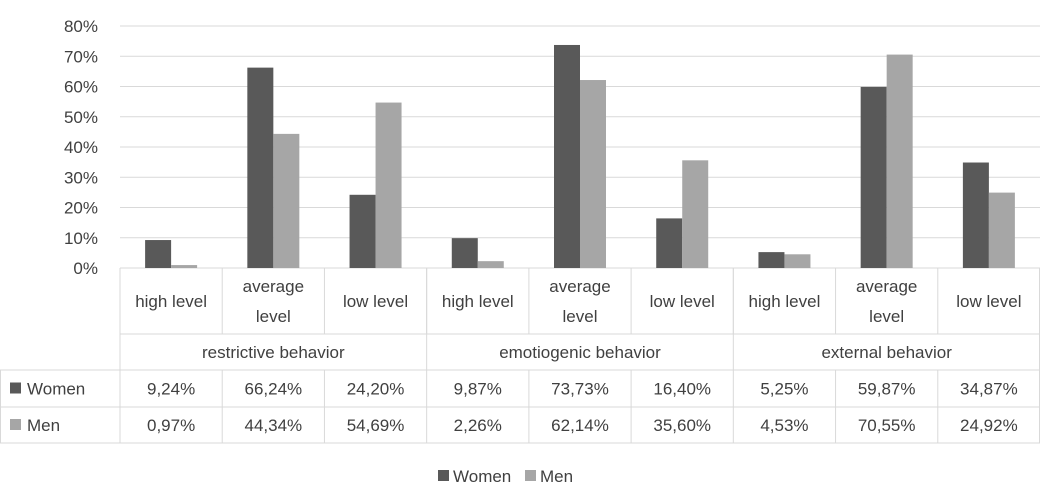 This screenshot has height=496, width=1040. Describe the element at coordinates (81, 208) in the screenshot. I see `y-tick-label: 20%` at that location.